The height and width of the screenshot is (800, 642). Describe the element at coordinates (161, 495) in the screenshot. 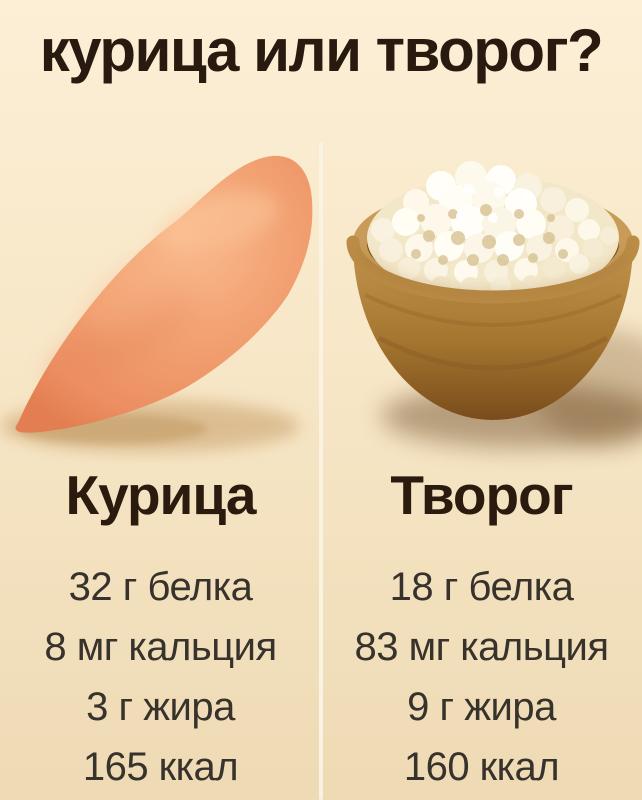

I see `chicken-heading: Курица` at that location.